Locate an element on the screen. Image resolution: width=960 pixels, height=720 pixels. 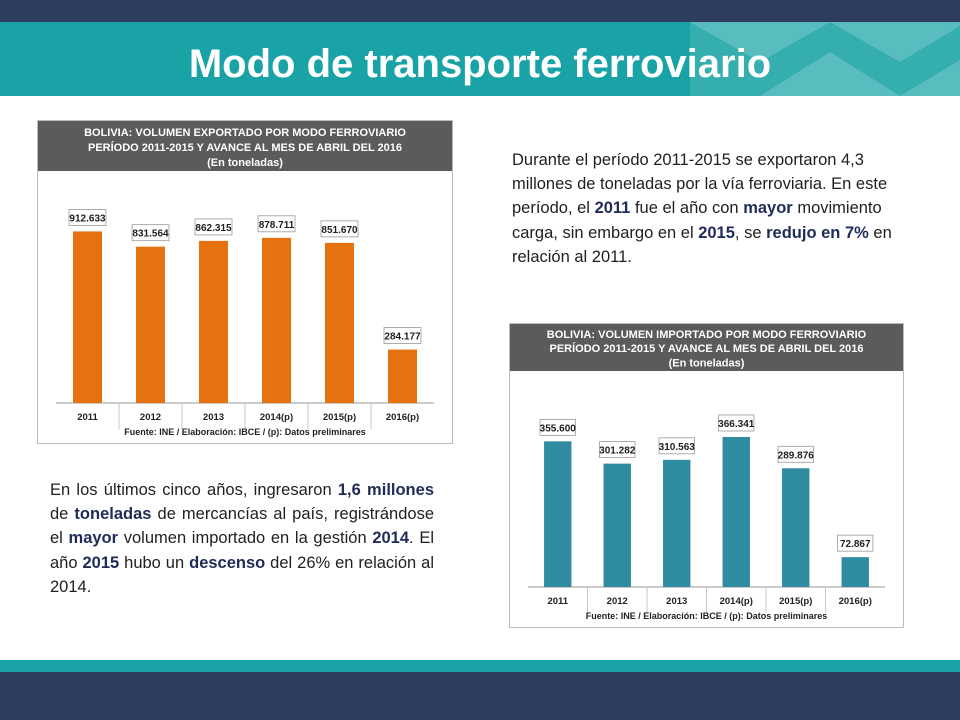
body-text: hubo un is located at coordinates (154, 562).